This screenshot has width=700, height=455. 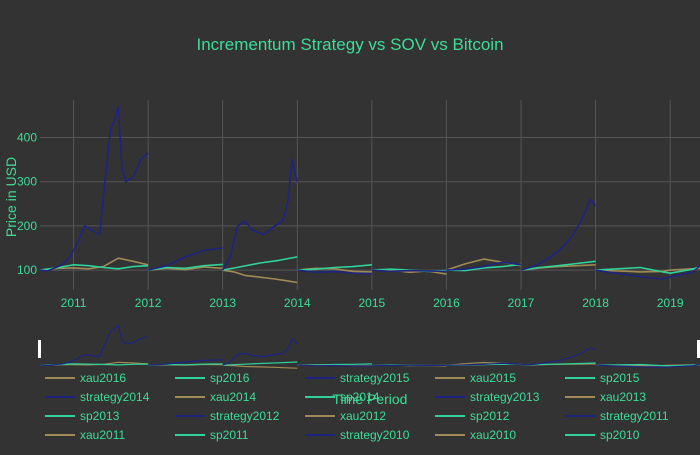 I want to click on x-tick-label: 2019, so click(x=670, y=303).